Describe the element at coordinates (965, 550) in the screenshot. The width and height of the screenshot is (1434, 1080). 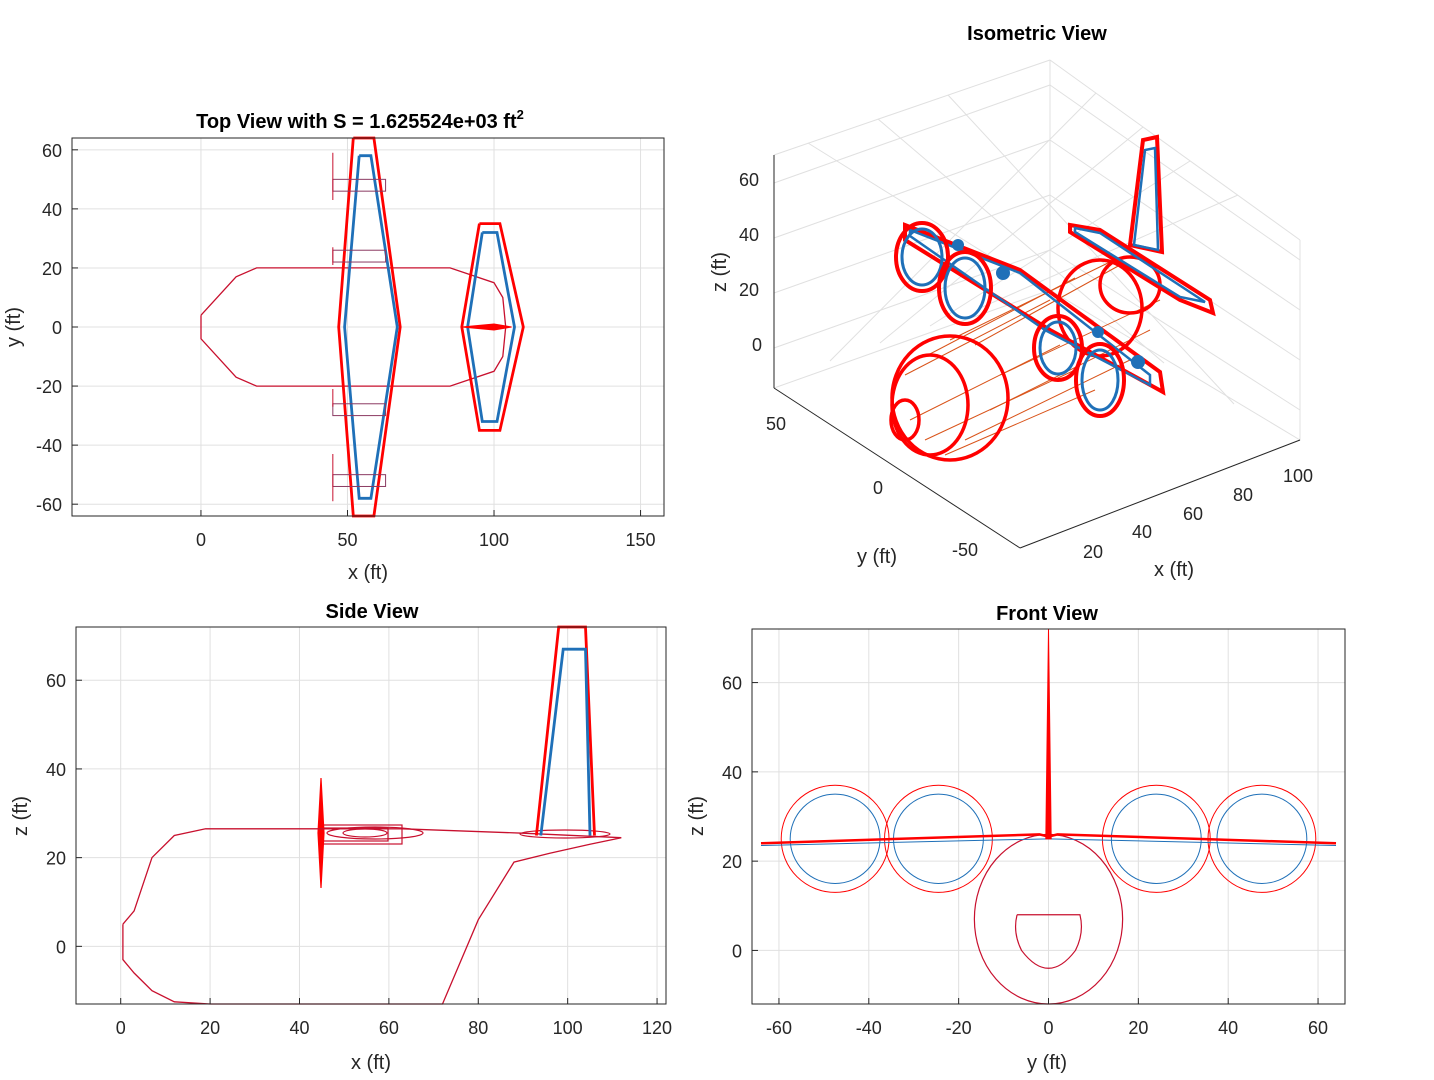
I see `iso-y-tick-neg50: -50` at that location.